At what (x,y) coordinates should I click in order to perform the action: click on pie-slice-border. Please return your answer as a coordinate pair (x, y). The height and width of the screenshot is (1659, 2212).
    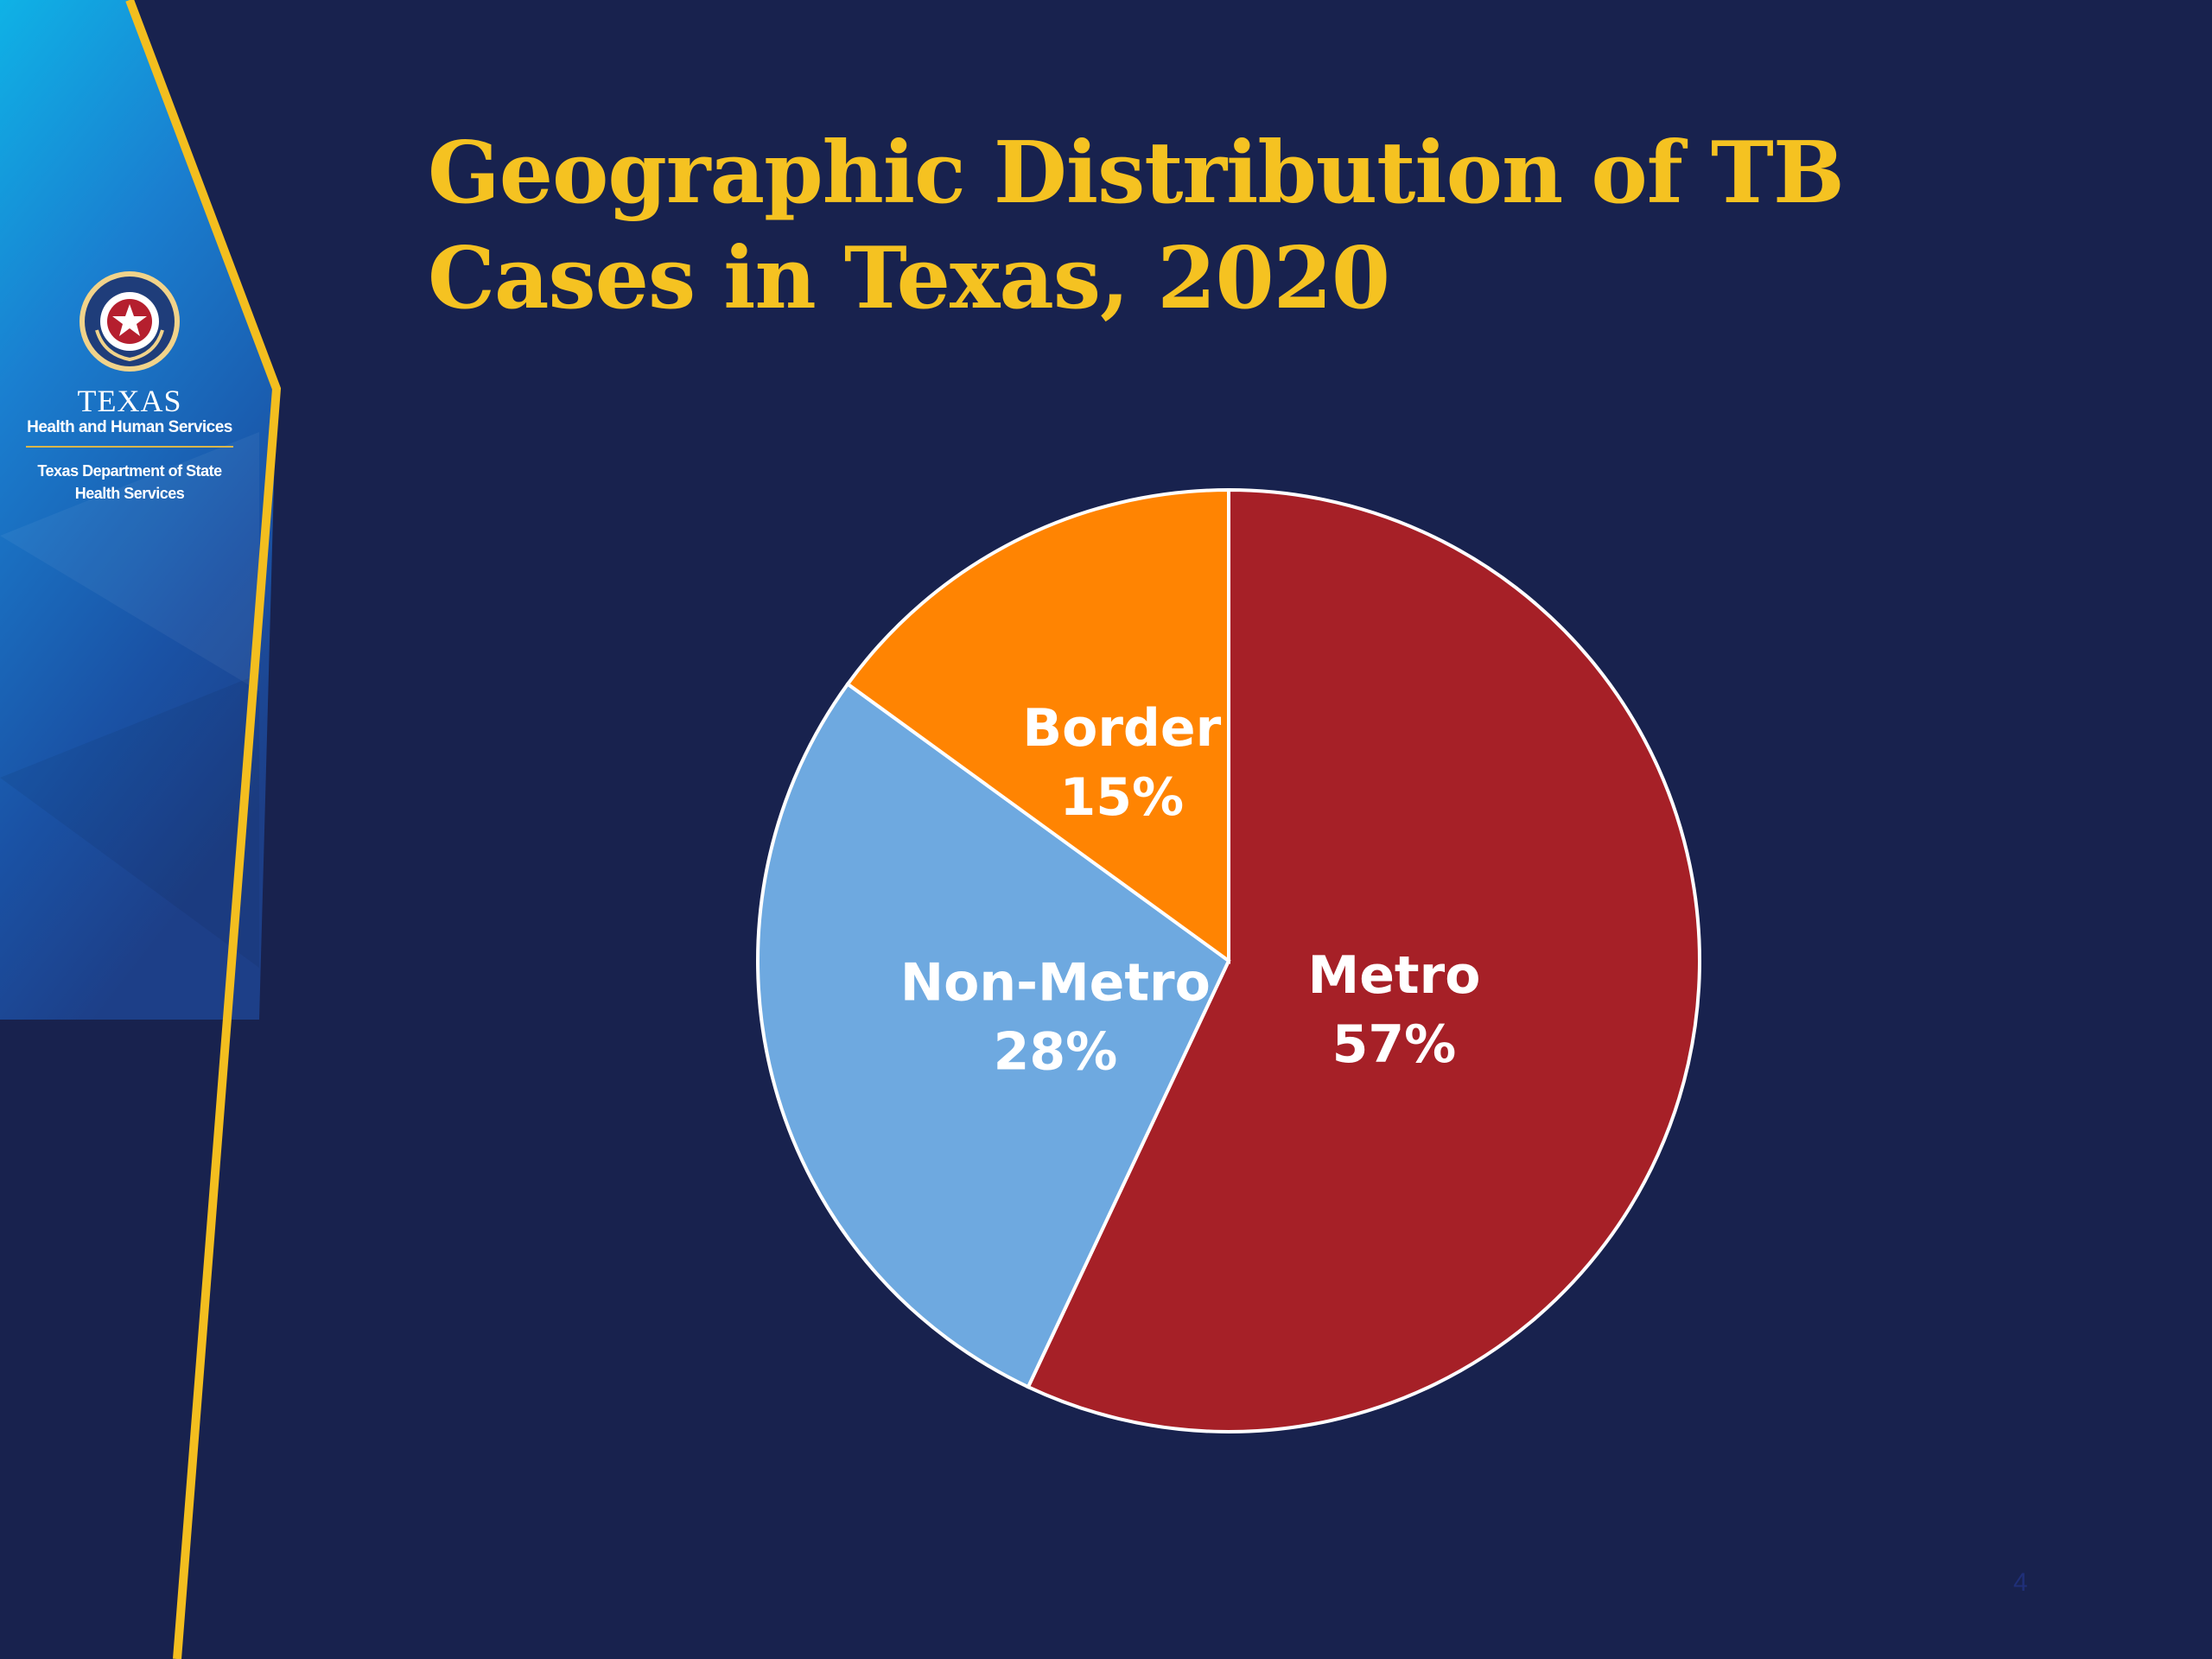
    Looking at the image, I should click on (1037, 725).